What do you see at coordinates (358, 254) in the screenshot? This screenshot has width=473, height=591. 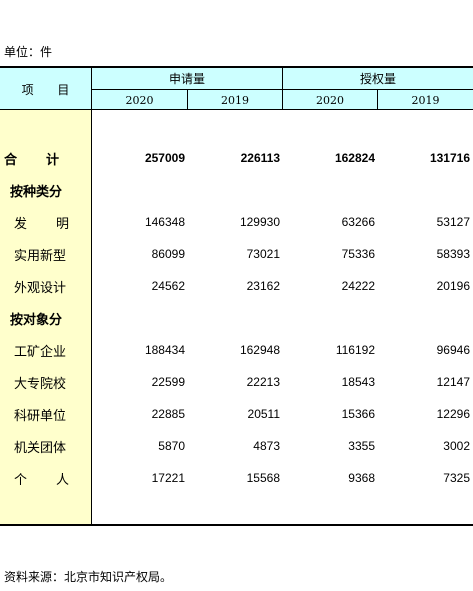 I see `cell: 75336` at bounding box center [358, 254].